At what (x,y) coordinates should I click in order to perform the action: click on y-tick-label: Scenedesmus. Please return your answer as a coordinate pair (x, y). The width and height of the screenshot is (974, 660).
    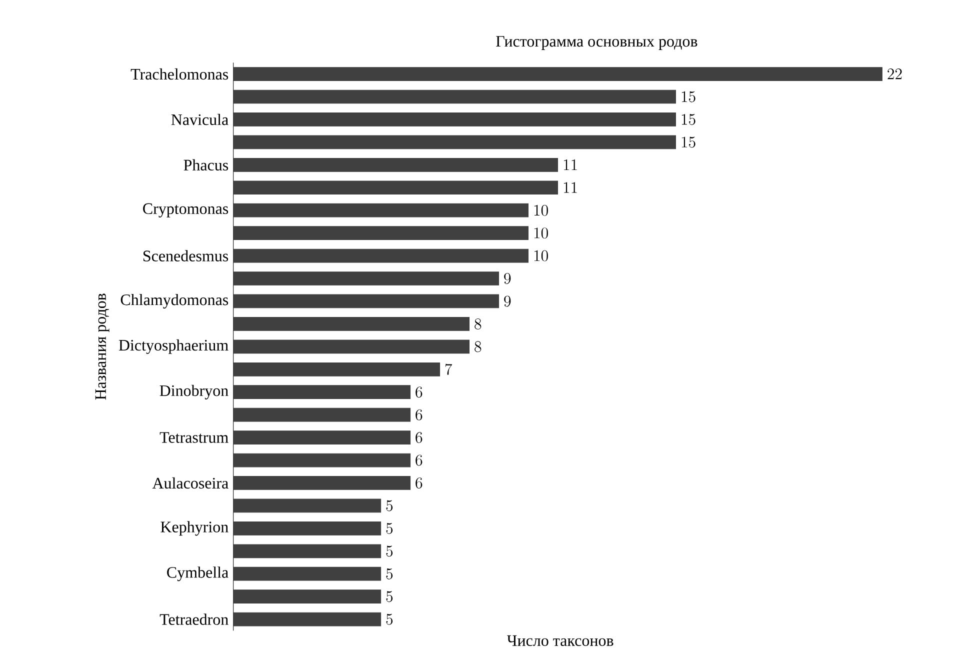
    Looking at the image, I should click on (185, 256).